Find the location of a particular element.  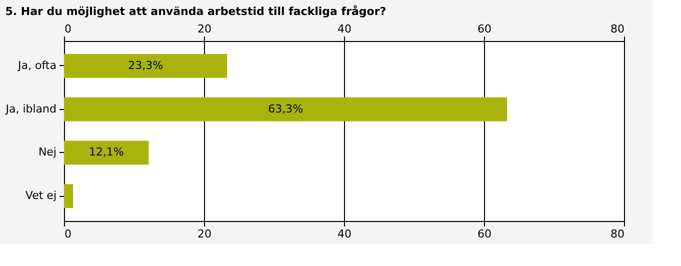

y-tick-label: Ja, ibland is located at coordinates (30, 109).